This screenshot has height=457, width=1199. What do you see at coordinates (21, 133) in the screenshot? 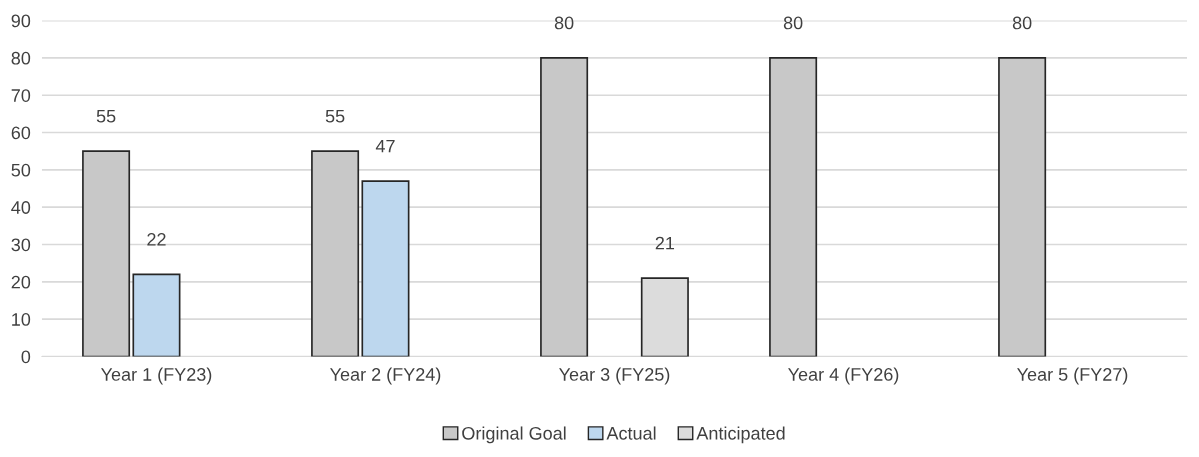
I see `y-tick-label: 60` at bounding box center [21, 133].